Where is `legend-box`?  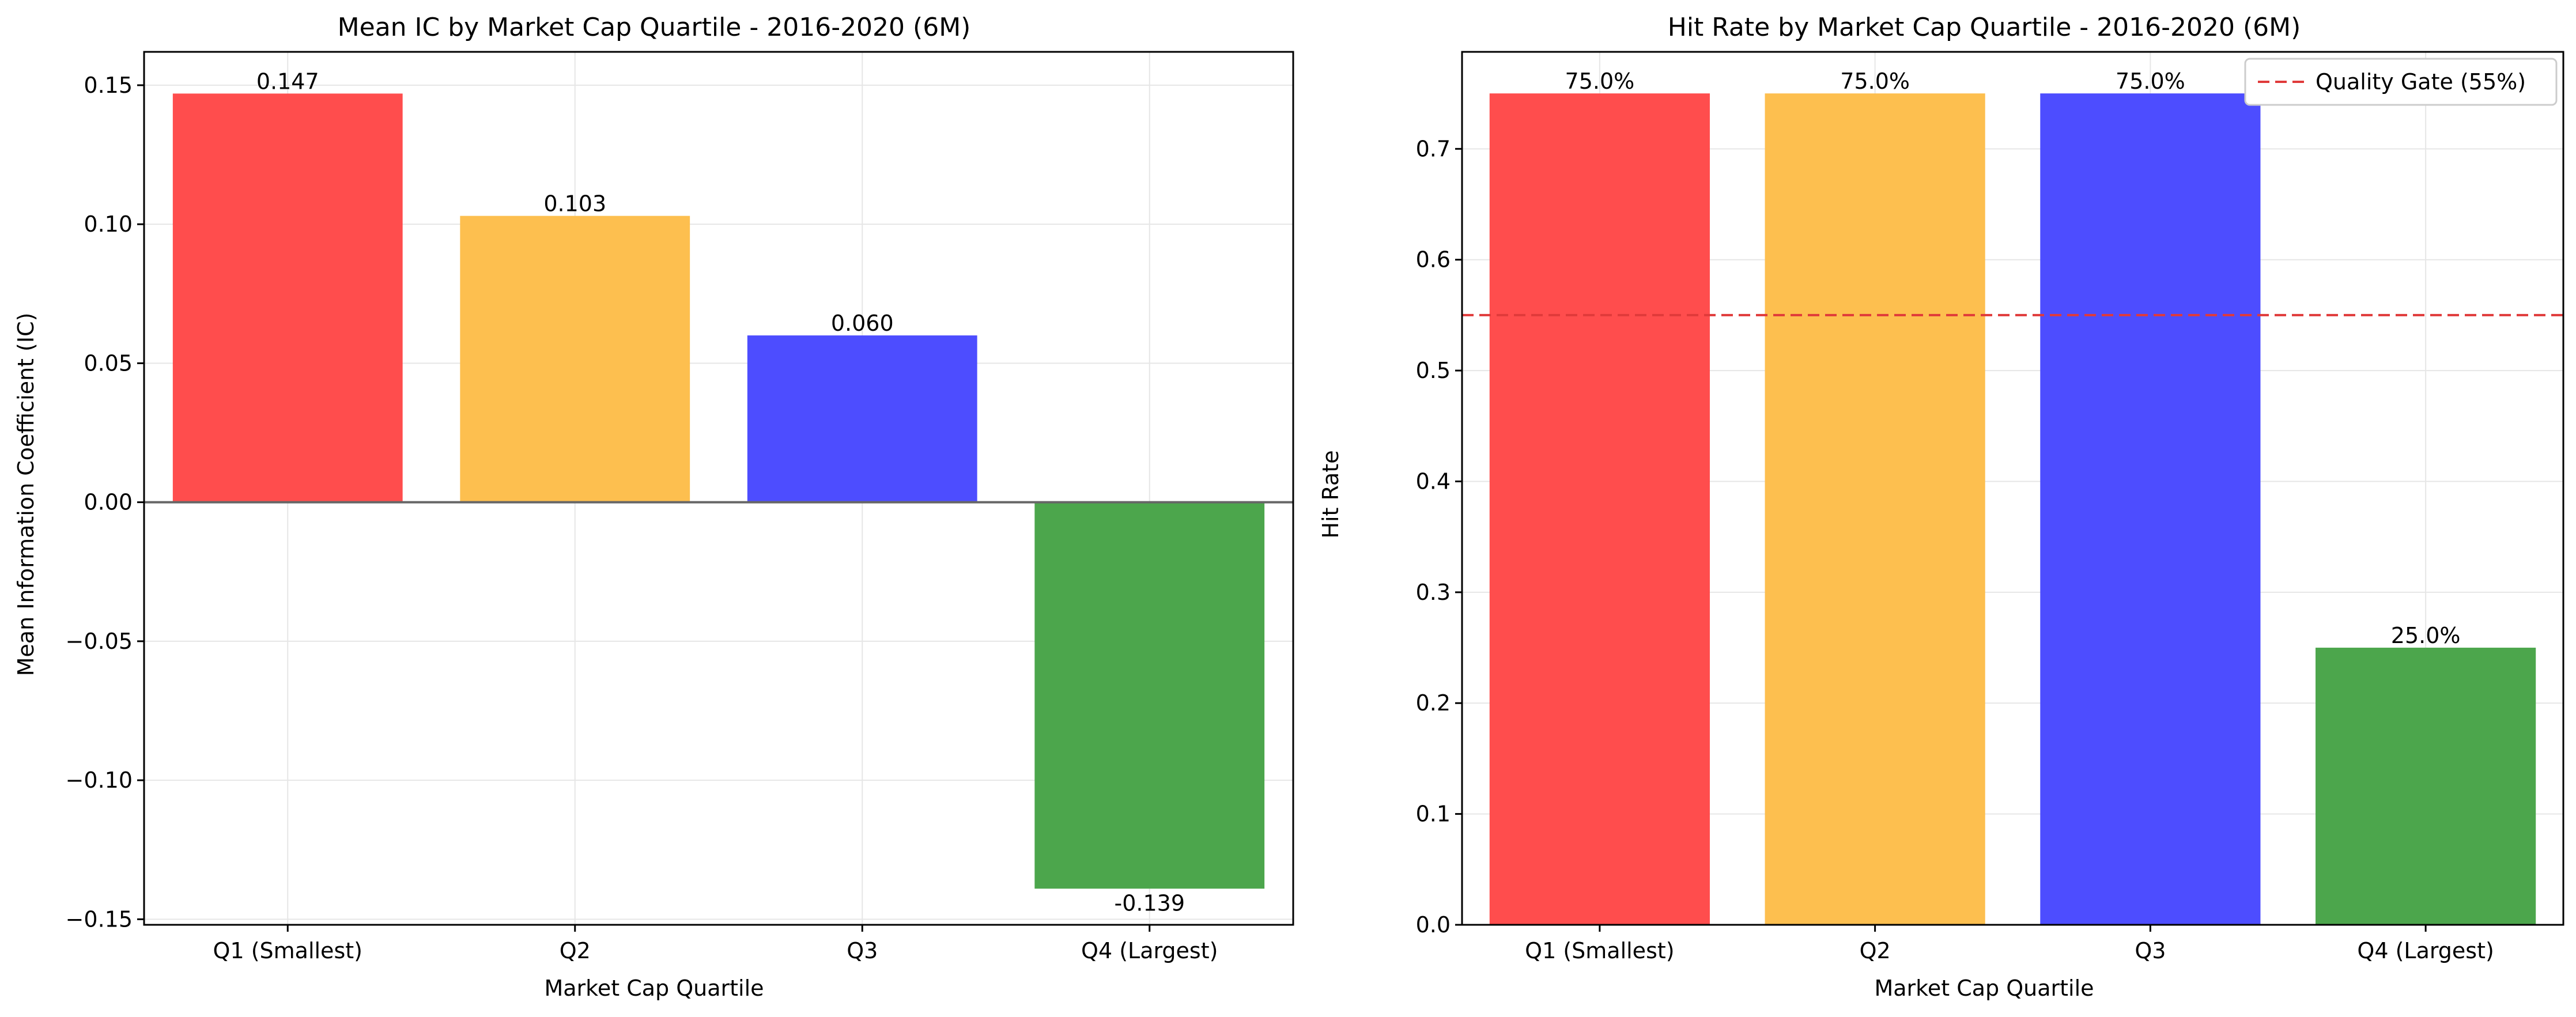
legend-box is located at coordinates (2401, 82).